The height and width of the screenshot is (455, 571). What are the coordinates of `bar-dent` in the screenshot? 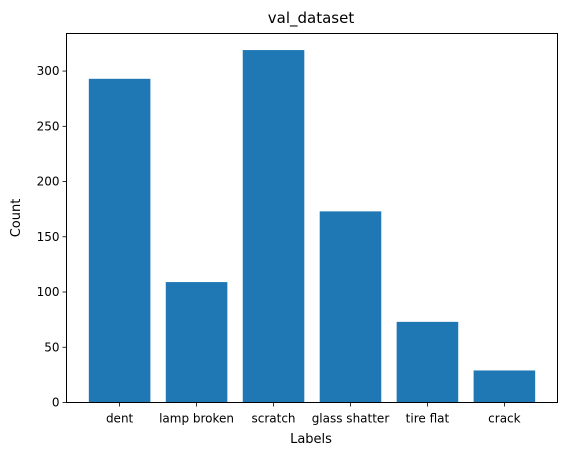 It's located at (119, 240).